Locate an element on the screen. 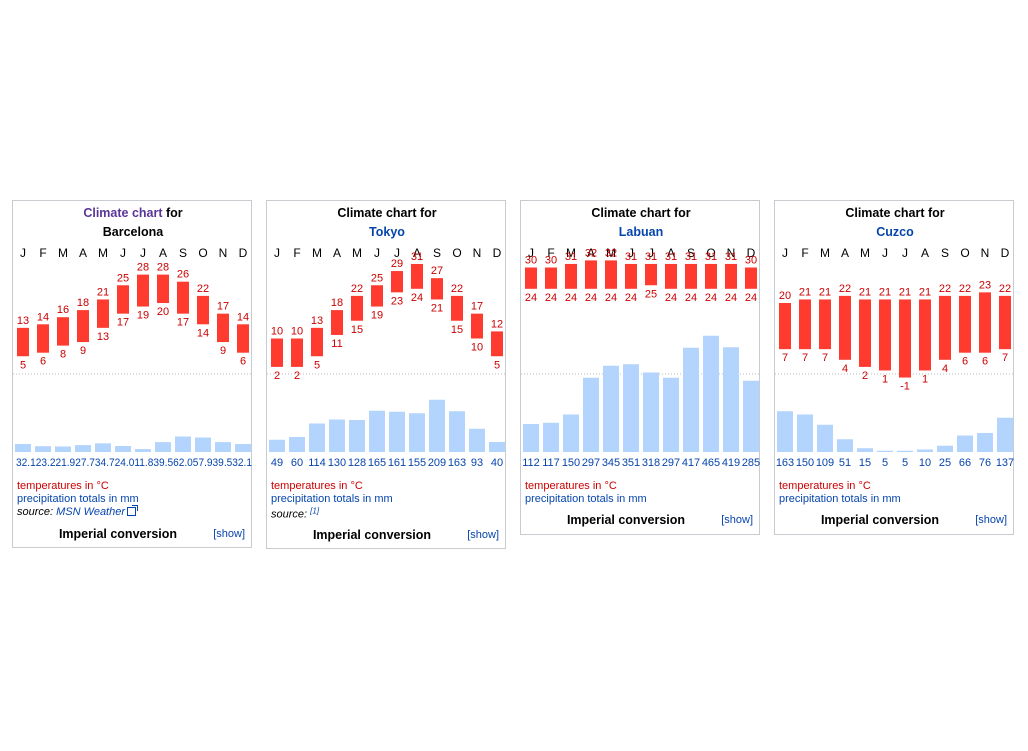 This screenshot has height=751, width=1028. temp-low-label: 7 is located at coordinates (785, 358).